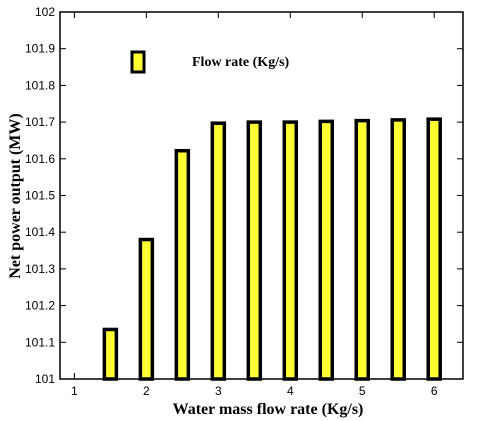  I want to click on x-tick-label: 5, so click(362, 391).